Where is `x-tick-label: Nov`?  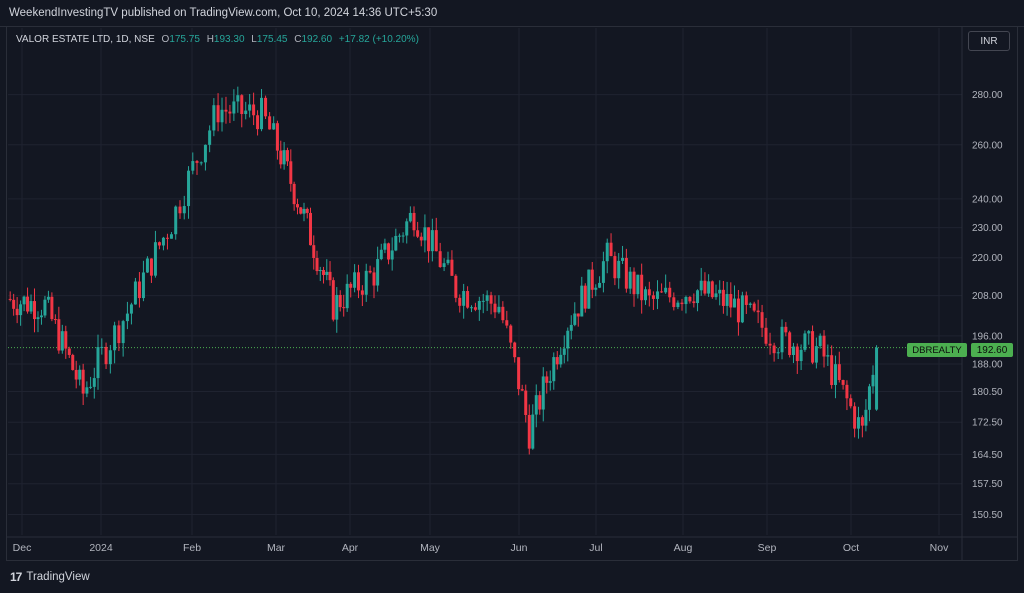 x-tick-label: Nov is located at coordinates (939, 548).